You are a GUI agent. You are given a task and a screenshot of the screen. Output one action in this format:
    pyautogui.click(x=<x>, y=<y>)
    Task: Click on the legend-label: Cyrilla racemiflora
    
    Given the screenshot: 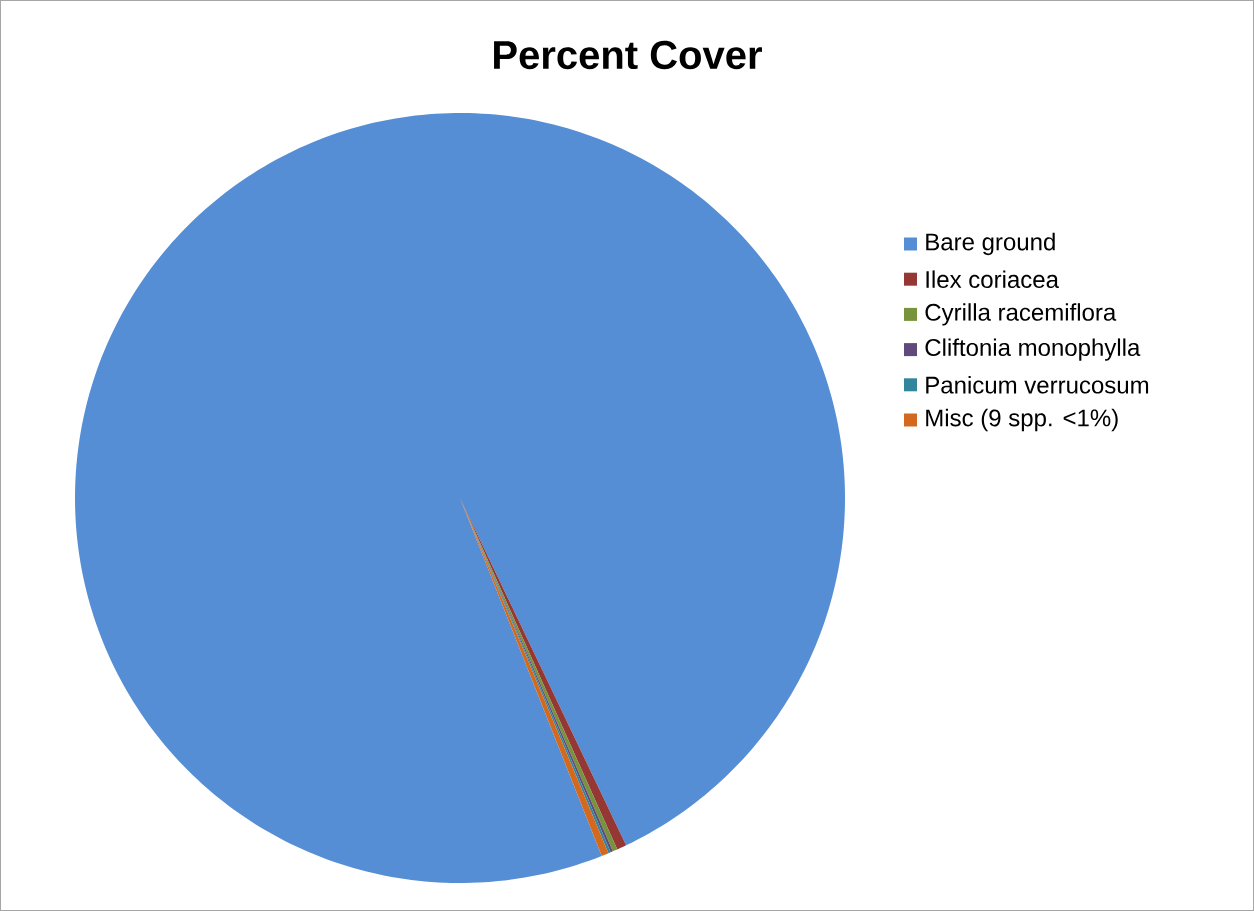 What is the action you would take?
    pyautogui.click(x=1021, y=314)
    